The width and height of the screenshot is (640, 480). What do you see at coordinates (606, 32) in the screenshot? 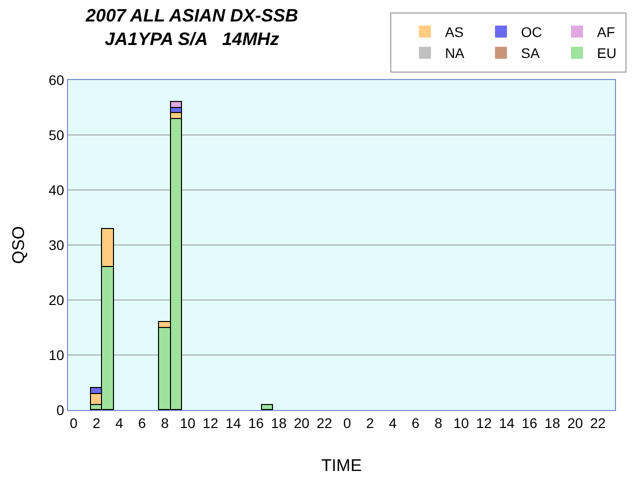
I see `legend-label: AF` at bounding box center [606, 32].